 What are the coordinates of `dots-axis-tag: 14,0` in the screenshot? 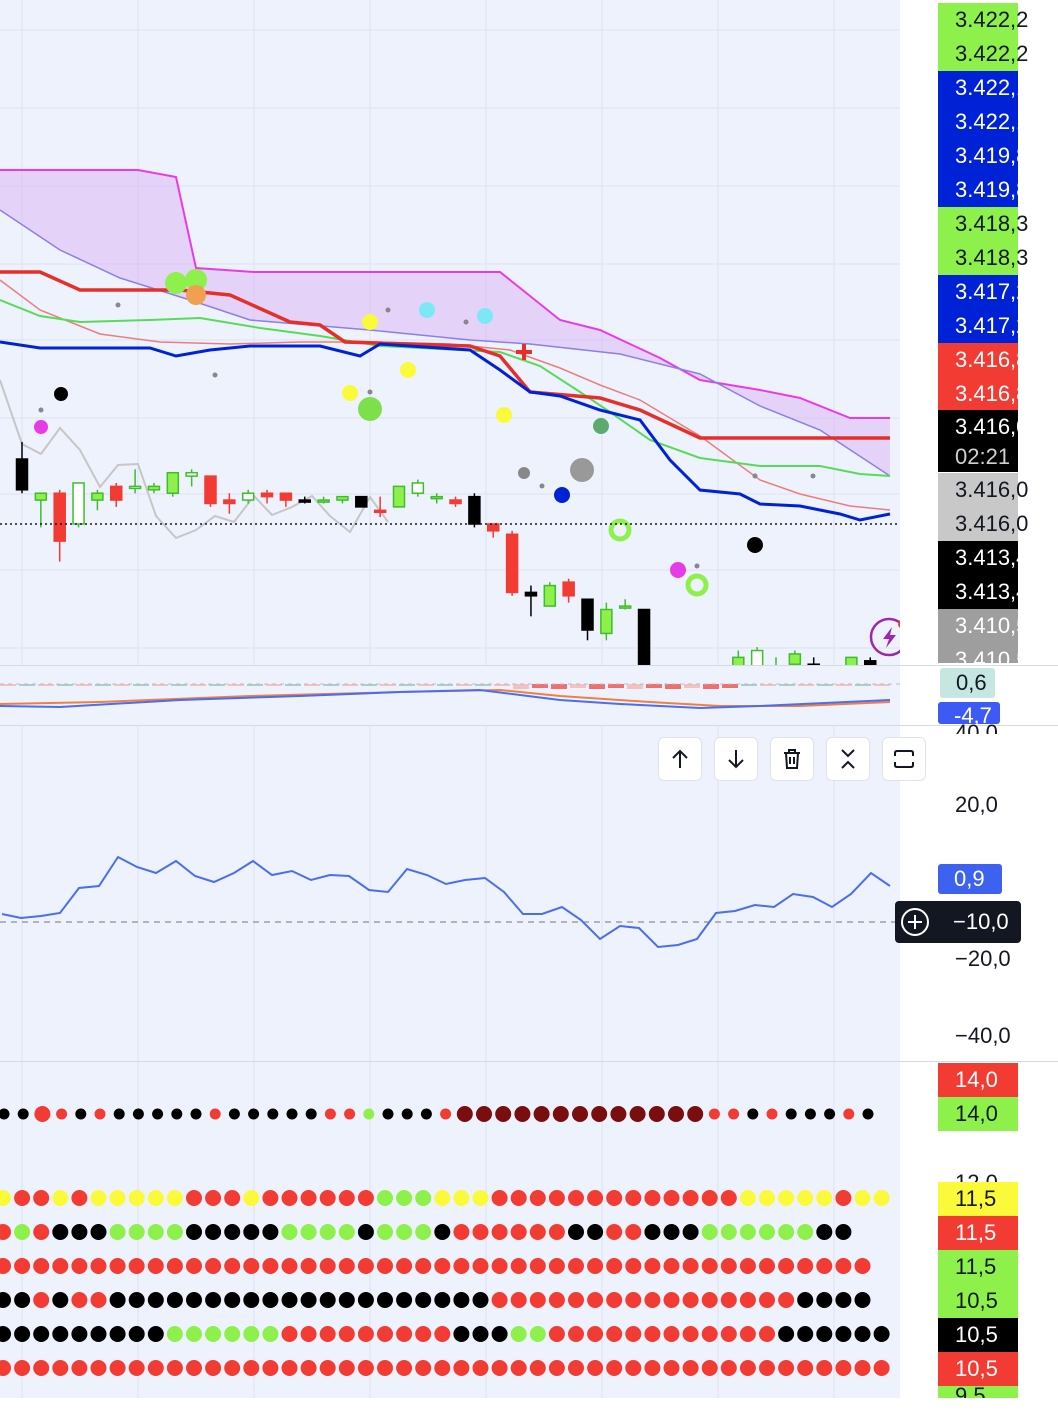 It's located at (978, 1080).